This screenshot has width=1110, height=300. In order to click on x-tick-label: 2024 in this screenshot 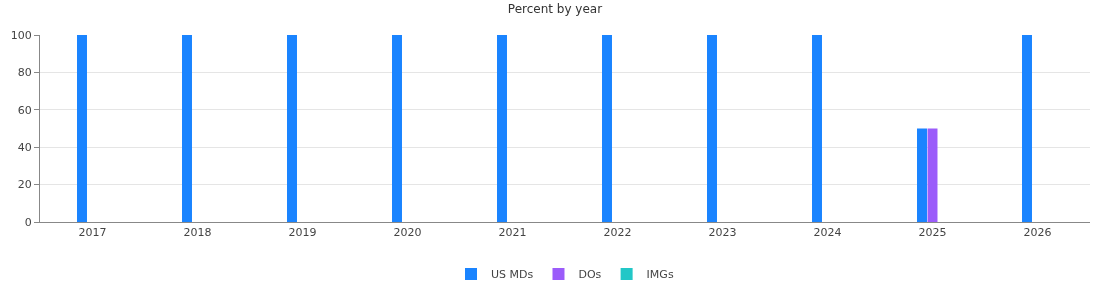, I will do `click(827, 233)`.